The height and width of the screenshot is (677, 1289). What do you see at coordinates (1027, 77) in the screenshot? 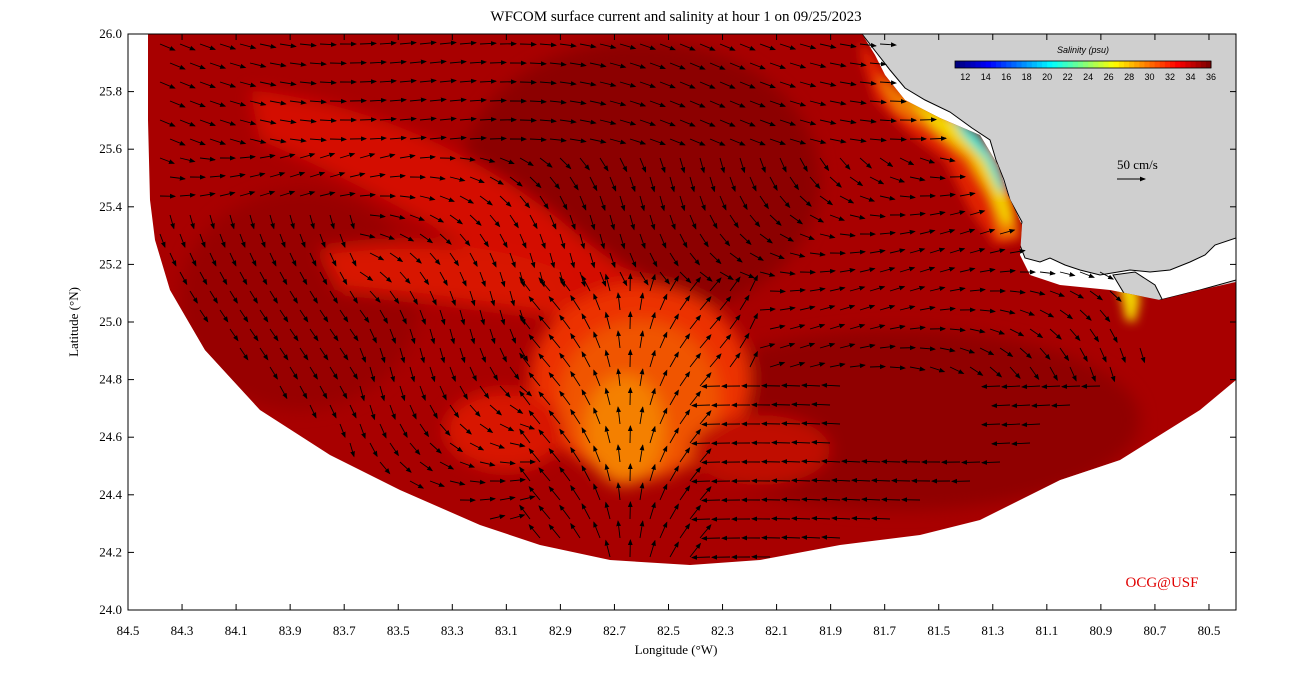
I see `colorbar-tick-label: 18` at bounding box center [1027, 77].